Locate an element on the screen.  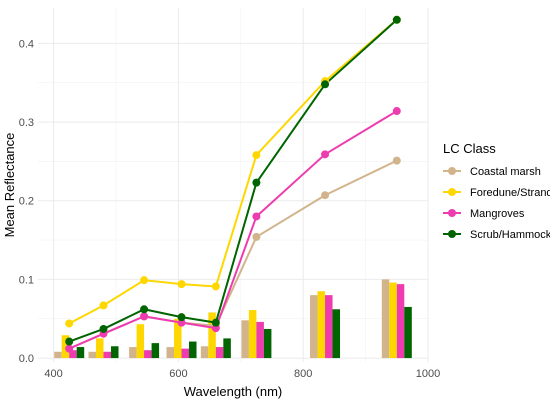
x-axis-title: Wavelength (nm) is located at coordinates (233, 391).